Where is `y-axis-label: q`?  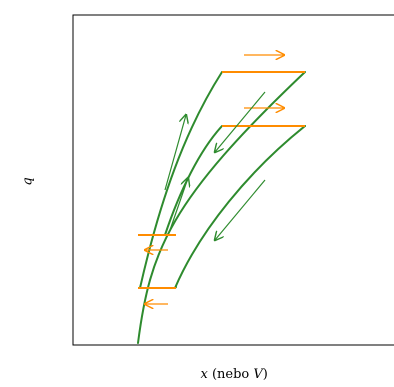 y-axis-label: q is located at coordinates (28, 181).